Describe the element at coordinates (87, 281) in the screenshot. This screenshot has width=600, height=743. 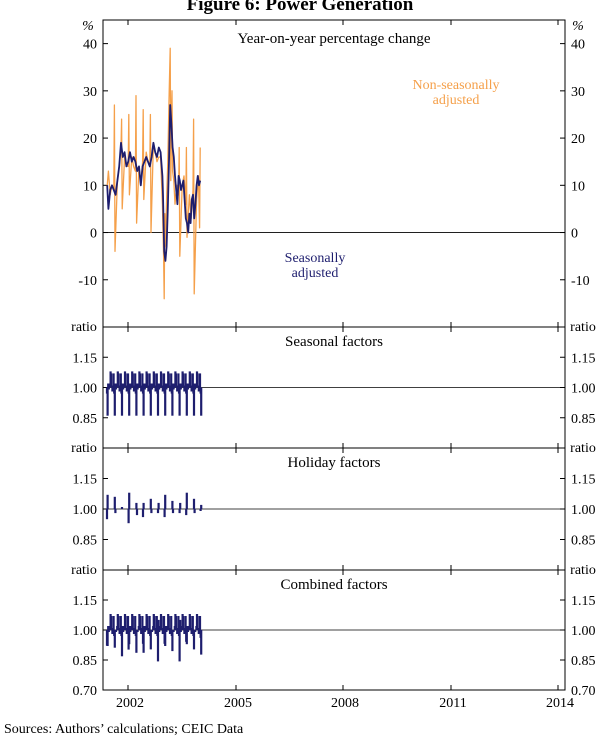
I see `y-tick-label-left: -10` at that location.